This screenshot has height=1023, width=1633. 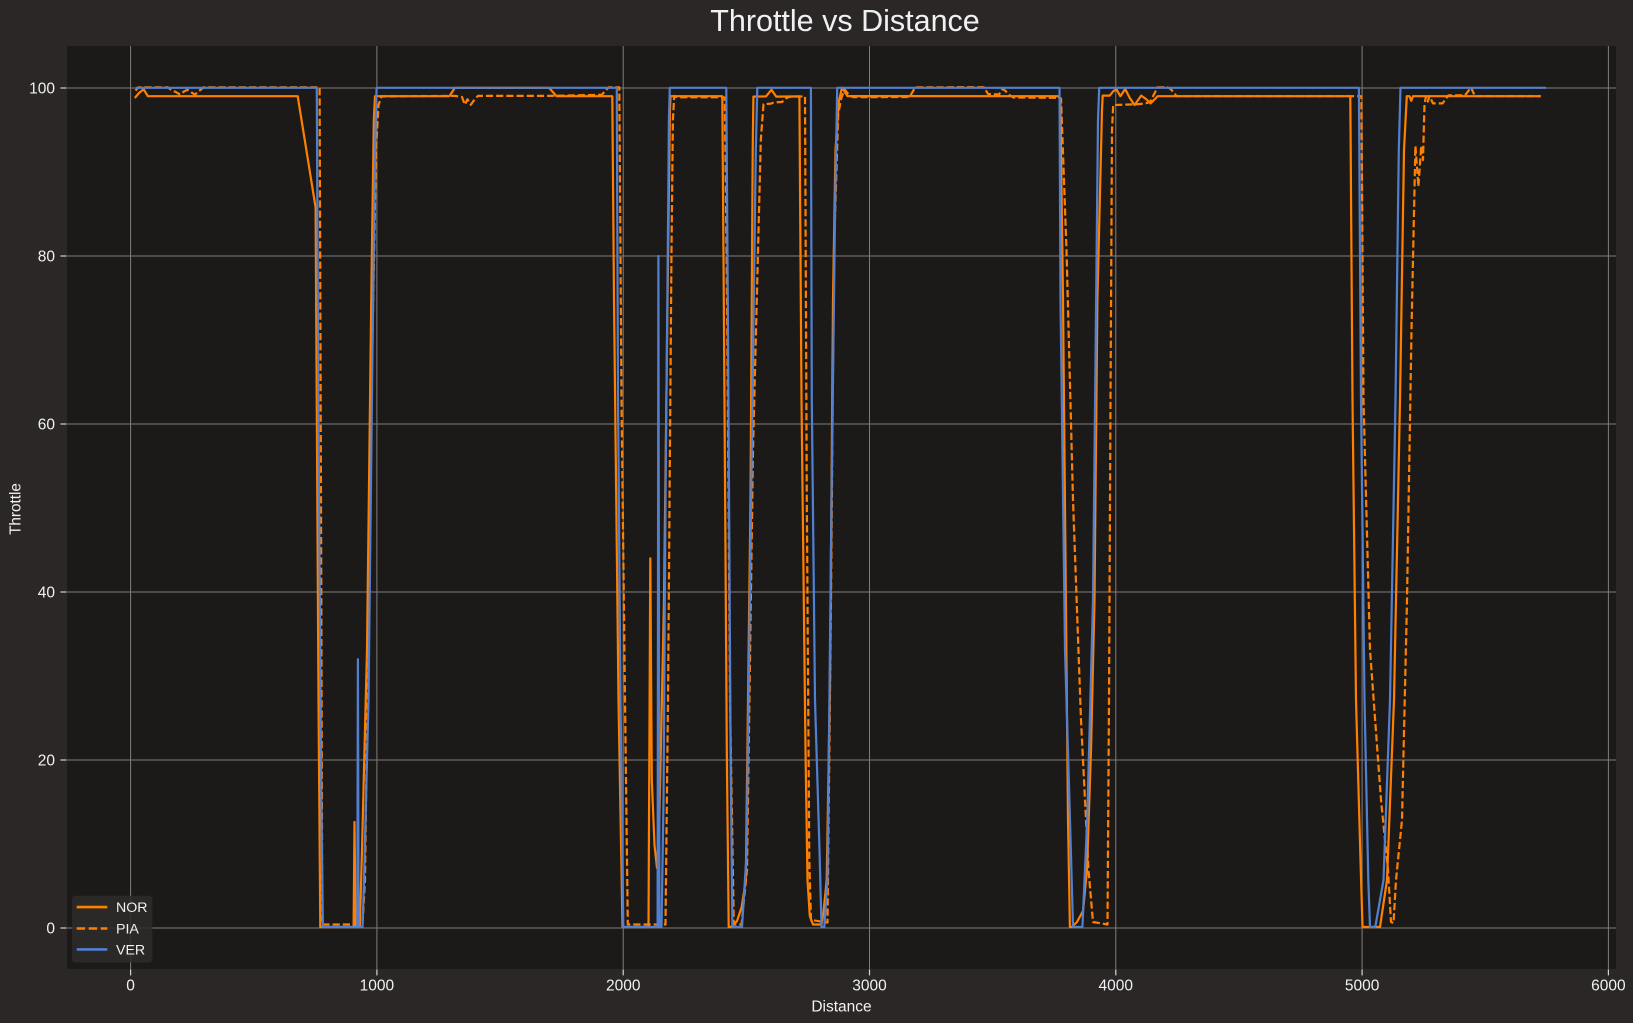 I want to click on svg-text: Throttle vs Distance, so click(x=845, y=21).